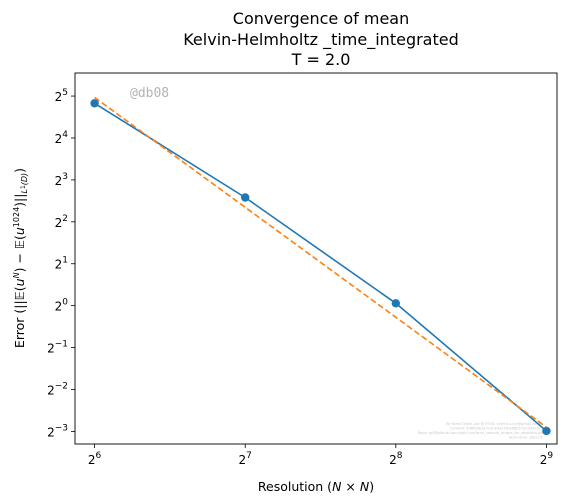 The height and width of the screenshot is (504, 582). I want to click on fineprint-line: Hostname: ethz-01, so click(526, 438).